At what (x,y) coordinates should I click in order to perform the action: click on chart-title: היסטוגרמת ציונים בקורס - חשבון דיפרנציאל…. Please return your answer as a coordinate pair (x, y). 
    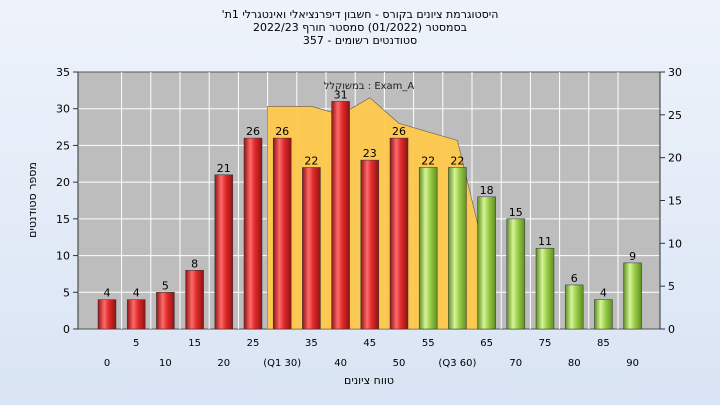
    Looking at the image, I should click on (360, 14).